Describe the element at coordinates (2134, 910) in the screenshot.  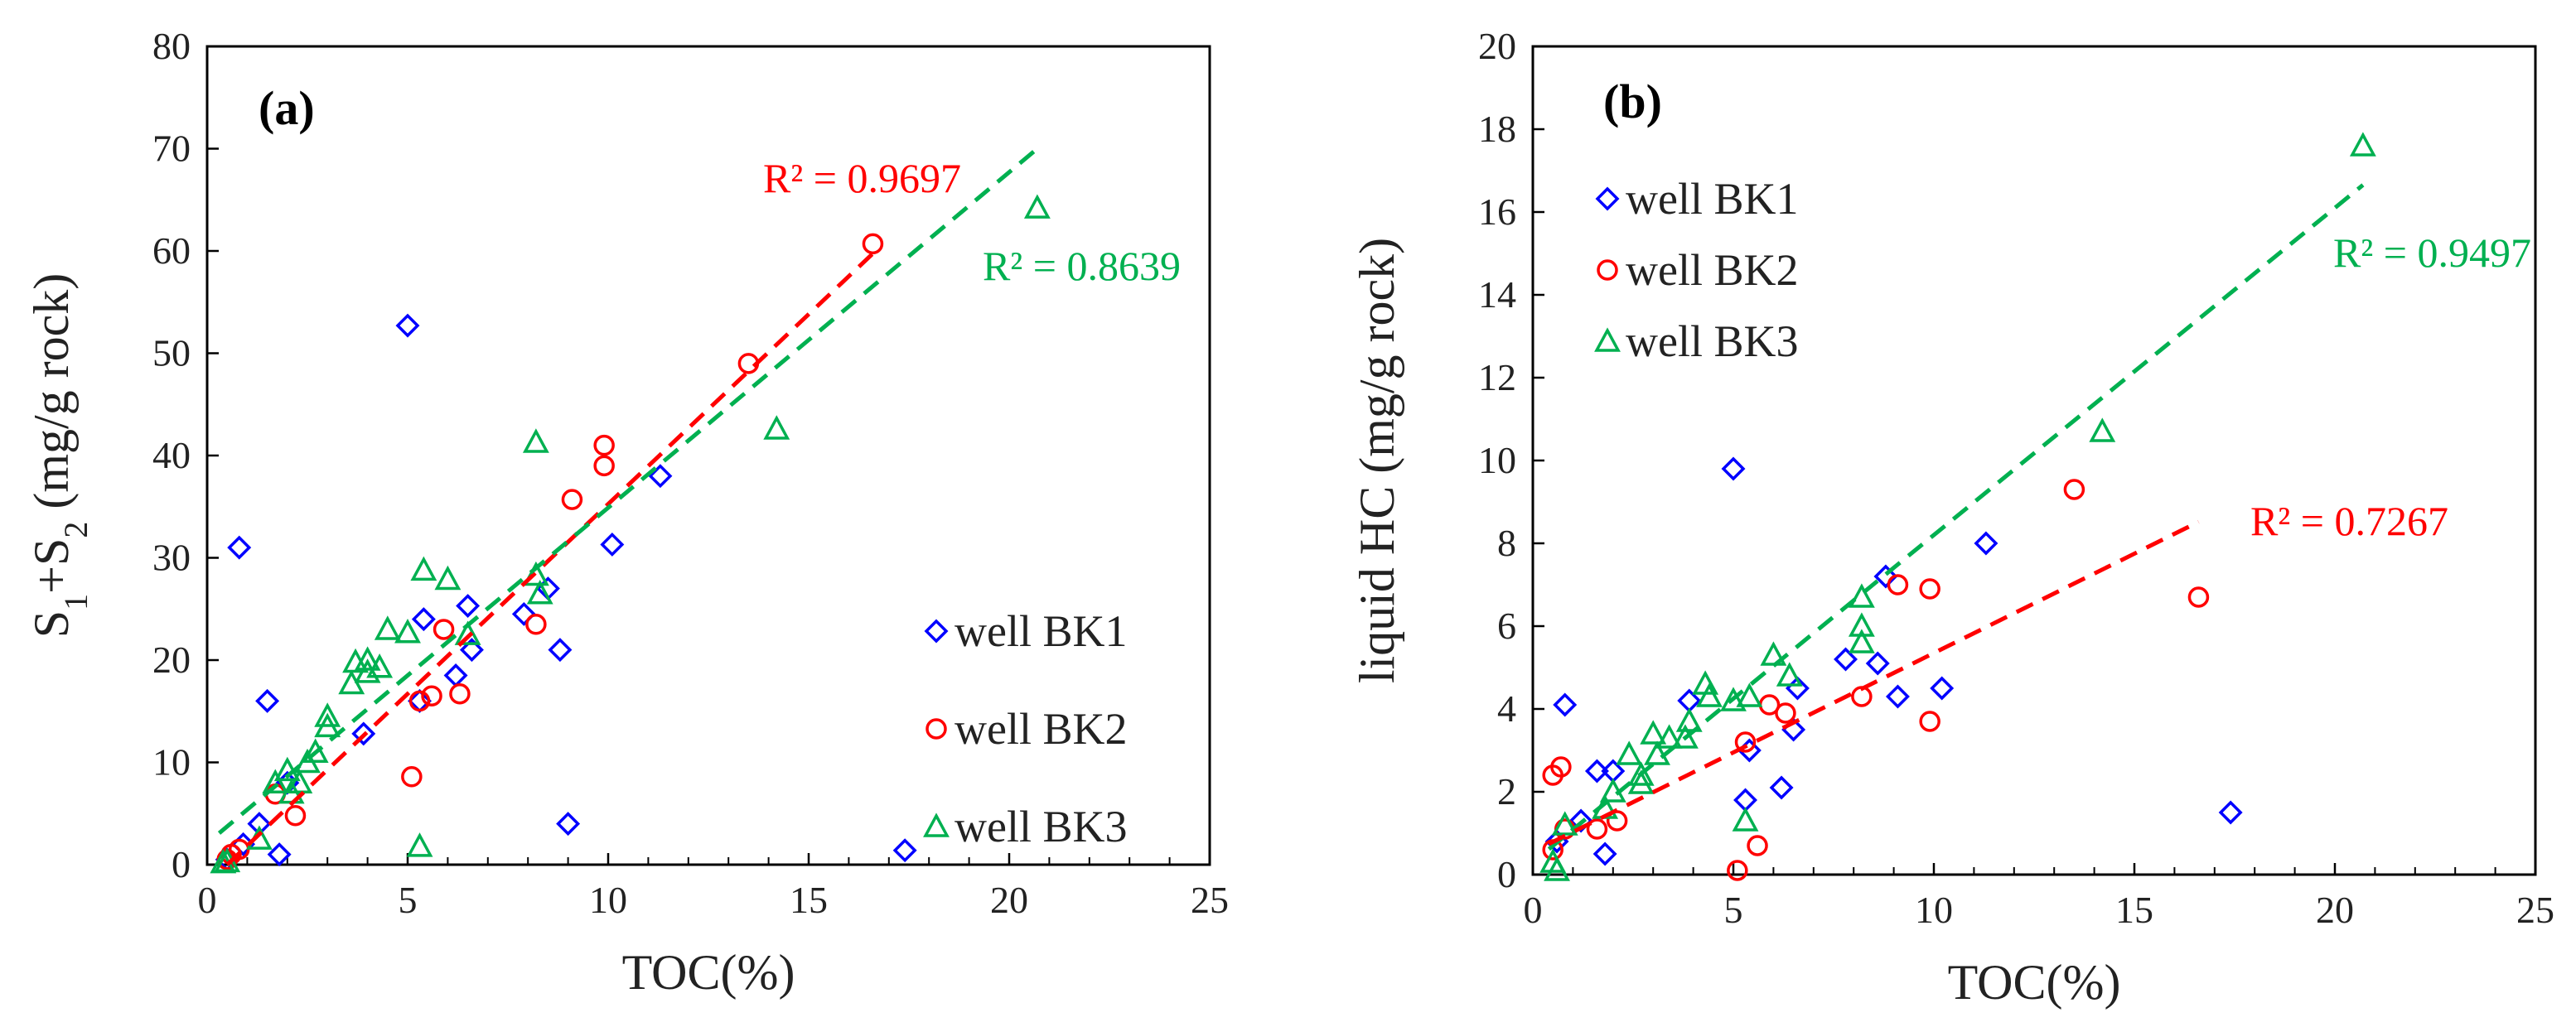
I see `x-tick-label: 15` at that location.